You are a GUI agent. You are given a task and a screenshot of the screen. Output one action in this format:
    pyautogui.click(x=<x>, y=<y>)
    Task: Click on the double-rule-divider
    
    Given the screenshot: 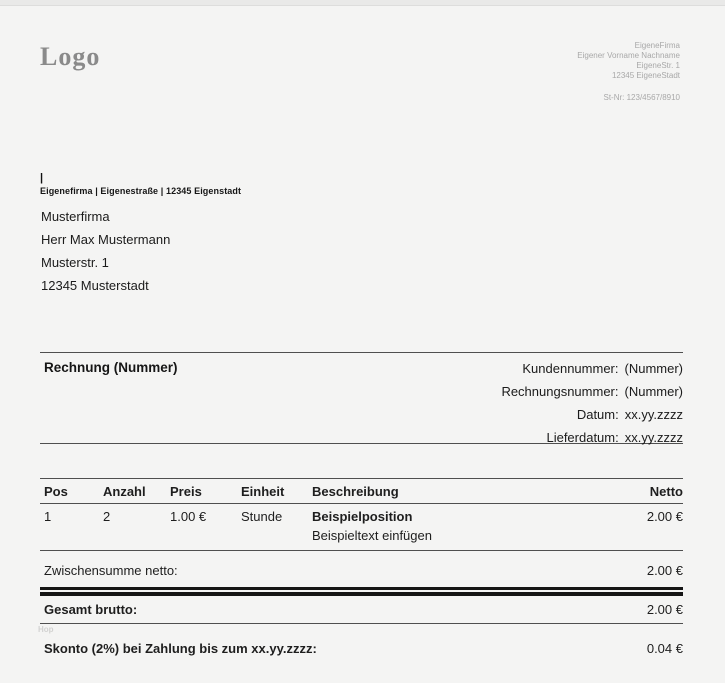 What is the action you would take?
    pyautogui.click(x=361, y=591)
    